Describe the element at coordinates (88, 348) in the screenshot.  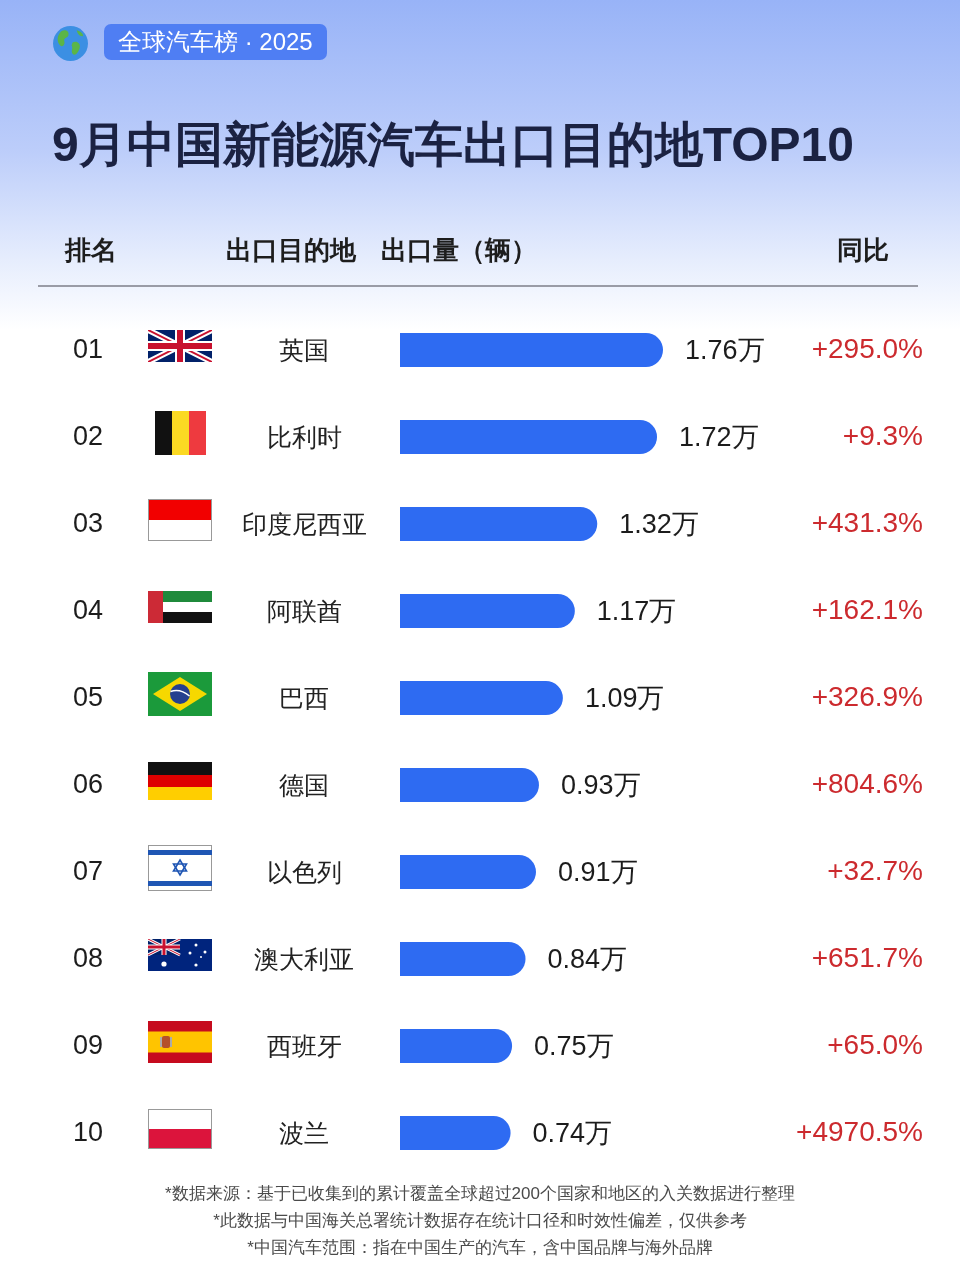
I see `text: 01` at that location.